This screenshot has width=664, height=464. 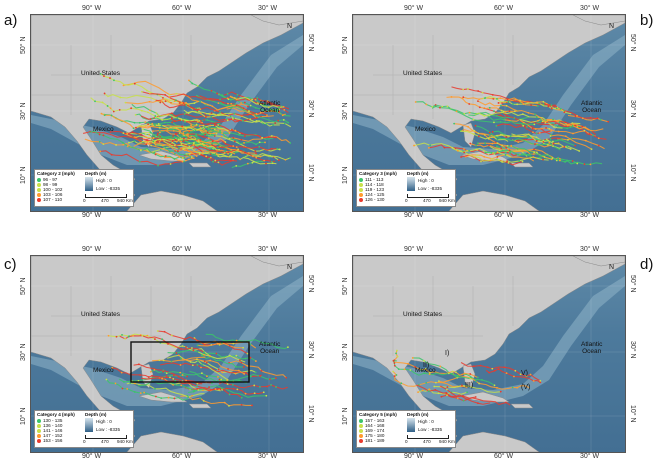 What do you see at coordinates (592, 351) in the screenshot?
I see `label-atlantic-ocean-line: Ocean` at bounding box center [592, 351].